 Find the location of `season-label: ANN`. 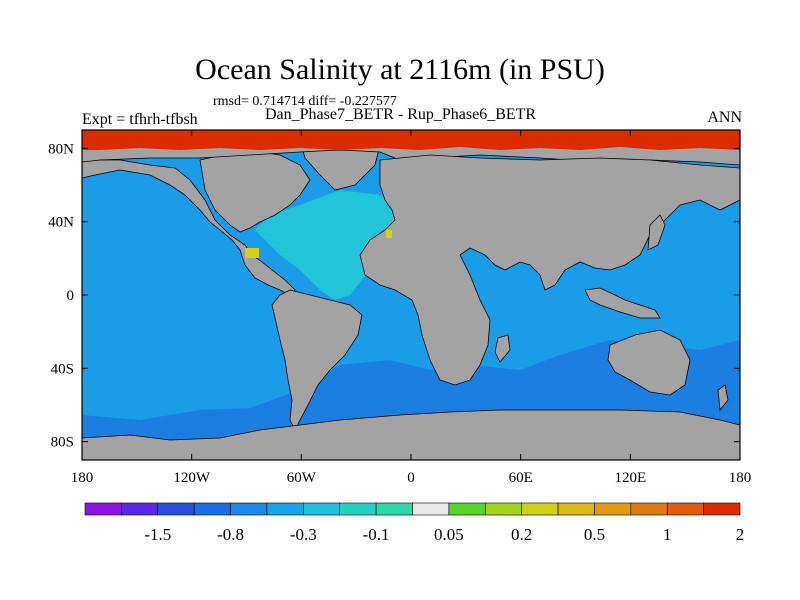

season-label: ANN is located at coordinates (724, 117).